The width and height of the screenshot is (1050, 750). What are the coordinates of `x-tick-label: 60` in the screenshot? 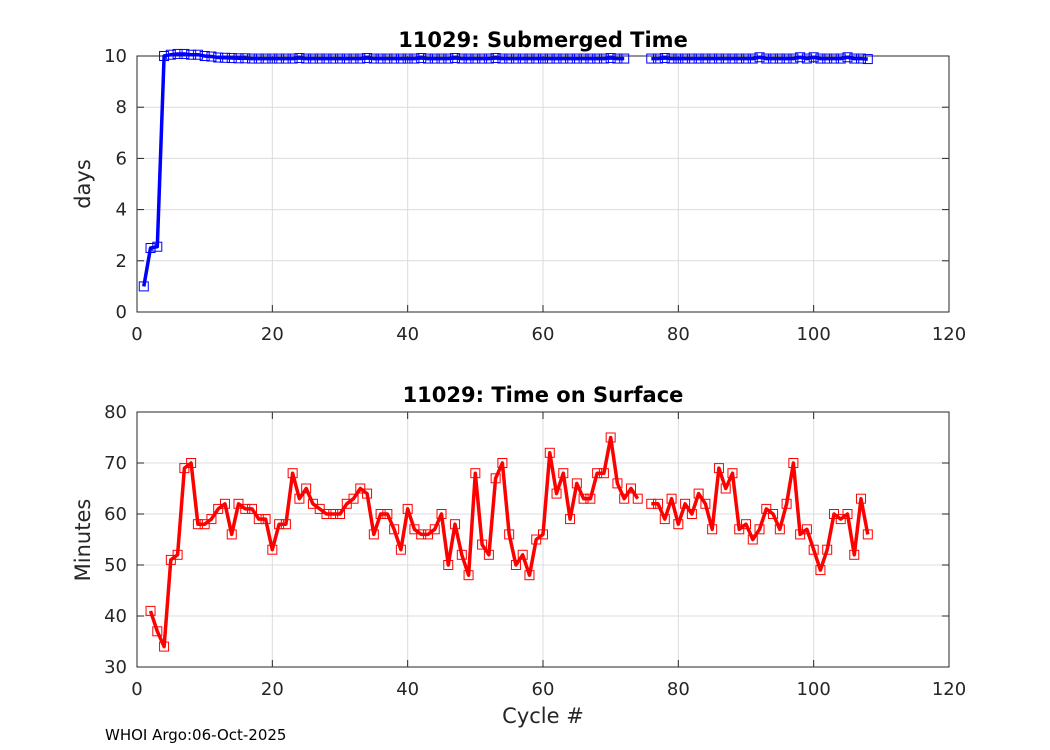 It's located at (543, 334).